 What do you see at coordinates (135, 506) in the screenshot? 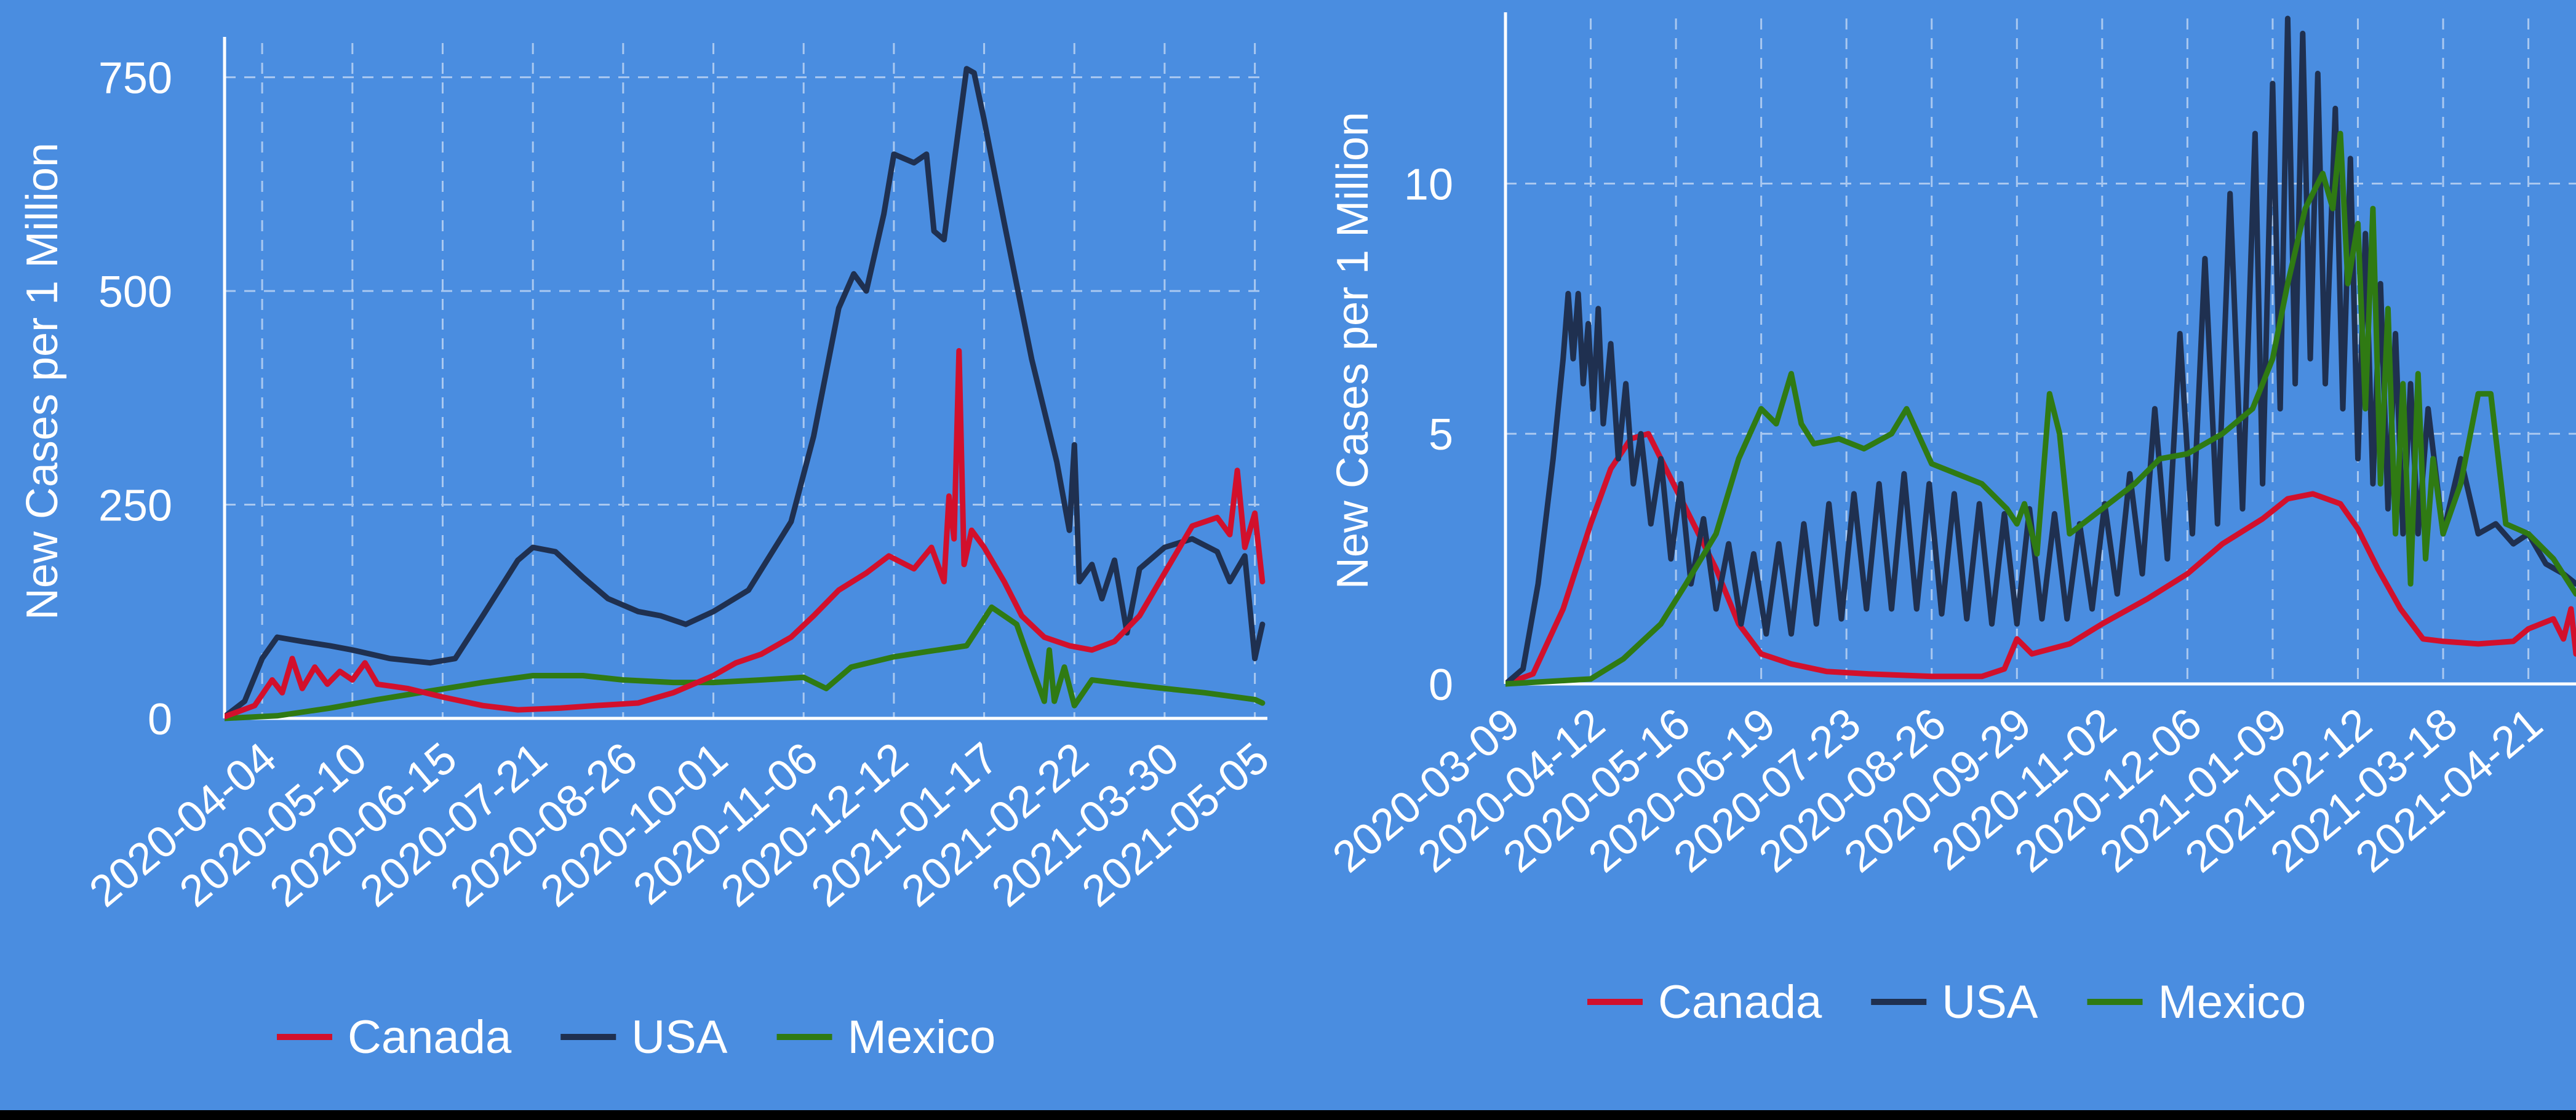
I see `chart1-ytick-label: 250` at bounding box center [135, 506].